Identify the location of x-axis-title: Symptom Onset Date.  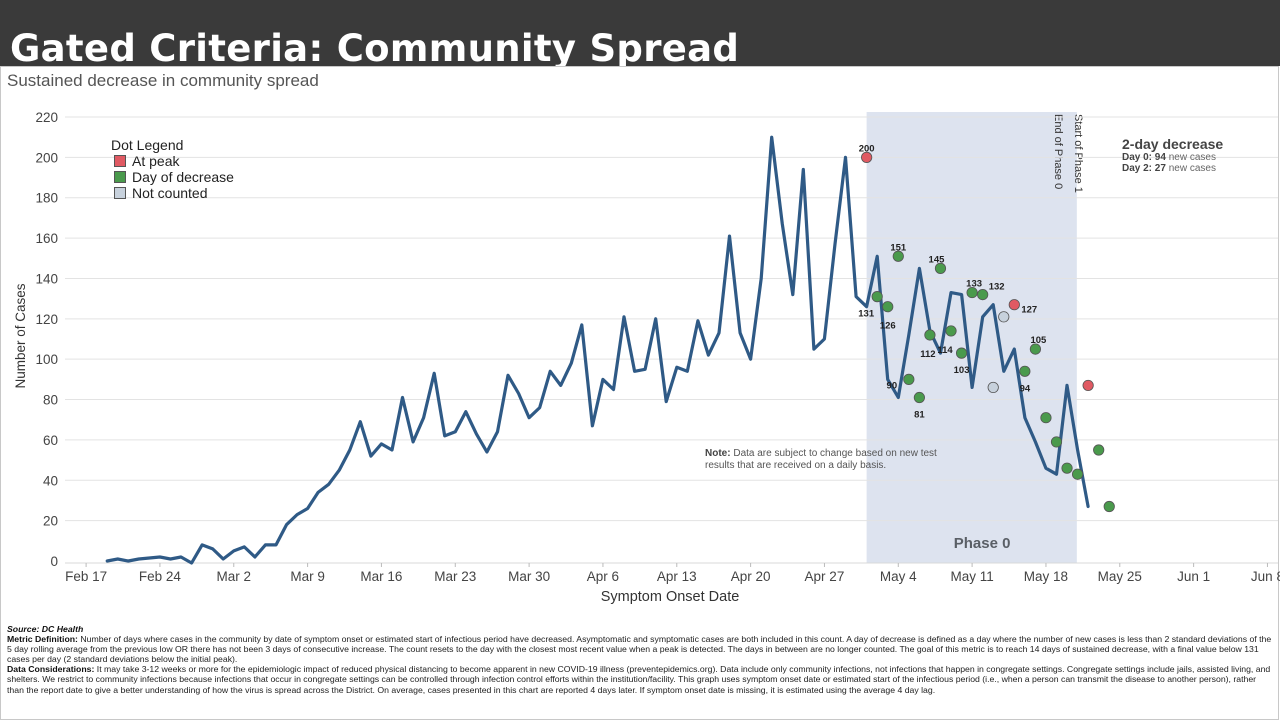
(670, 597).